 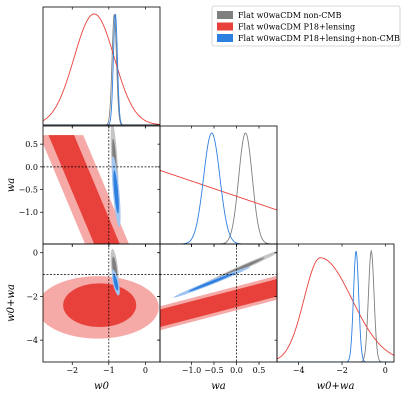 I want to click on panel-w0_w0pwa: −2 −1 0 −4 −2 0, so click(x=93, y=309).